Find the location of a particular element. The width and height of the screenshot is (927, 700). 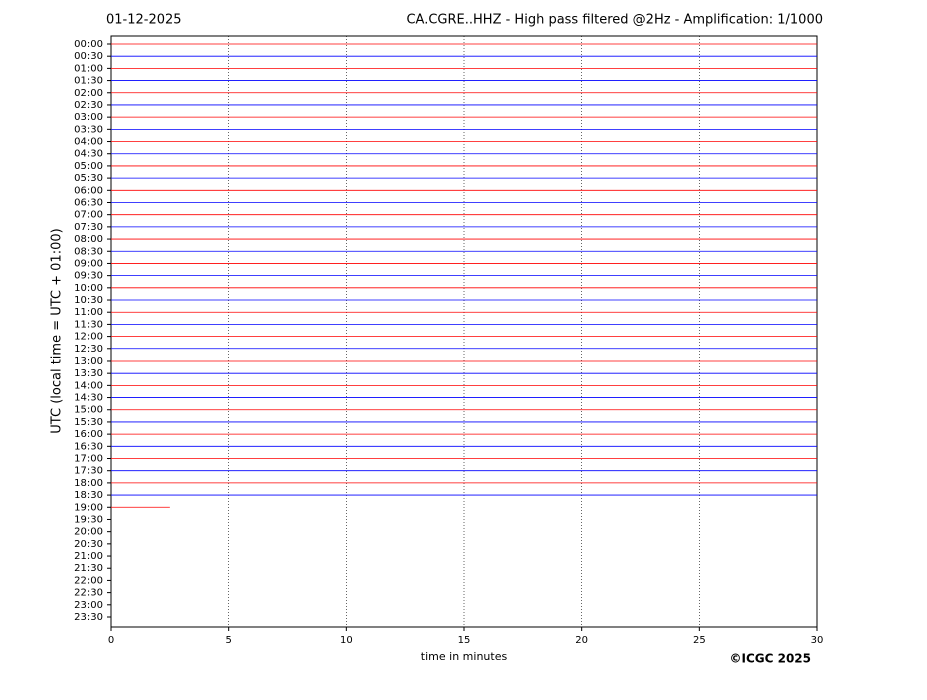

y-tick-label: 08:00 is located at coordinates (88, 239).